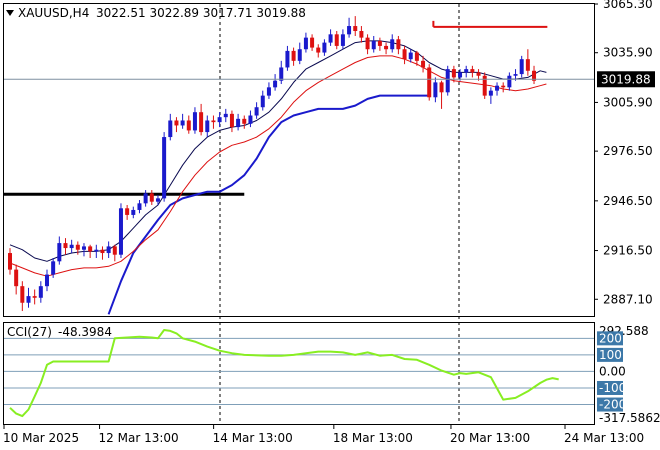 The image size is (660, 450). I want to click on cci-tick-label: -317.5862, so click(629, 418).